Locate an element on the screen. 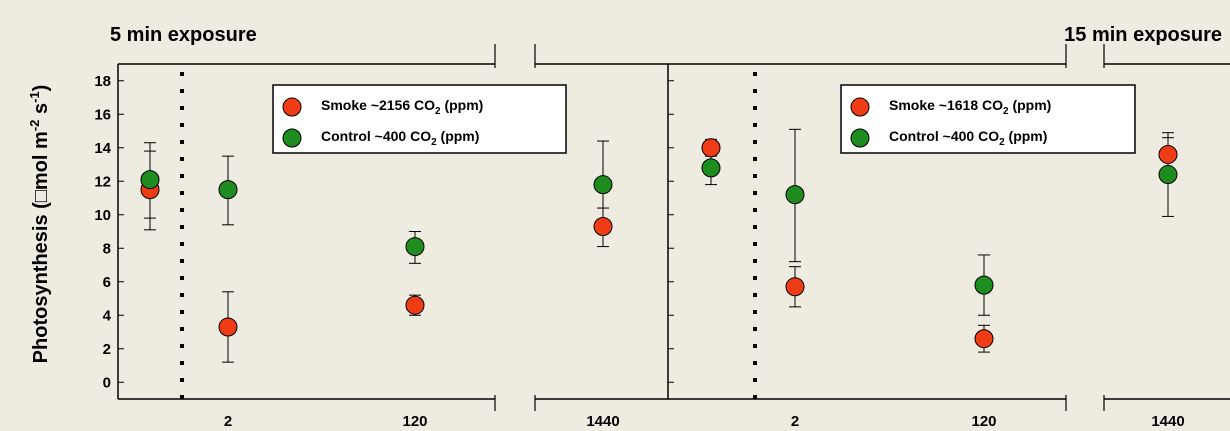  y-tick-label: 14 is located at coordinates (102, 148).